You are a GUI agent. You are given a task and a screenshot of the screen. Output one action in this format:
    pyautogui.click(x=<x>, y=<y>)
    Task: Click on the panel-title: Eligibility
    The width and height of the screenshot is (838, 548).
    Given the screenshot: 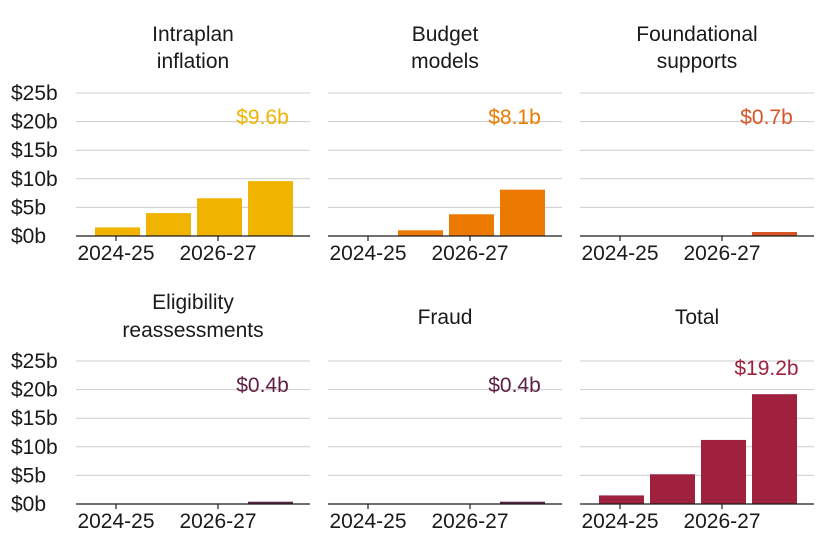 What is the action you would take?
    pyautogui.click(x=193, y=302)
    